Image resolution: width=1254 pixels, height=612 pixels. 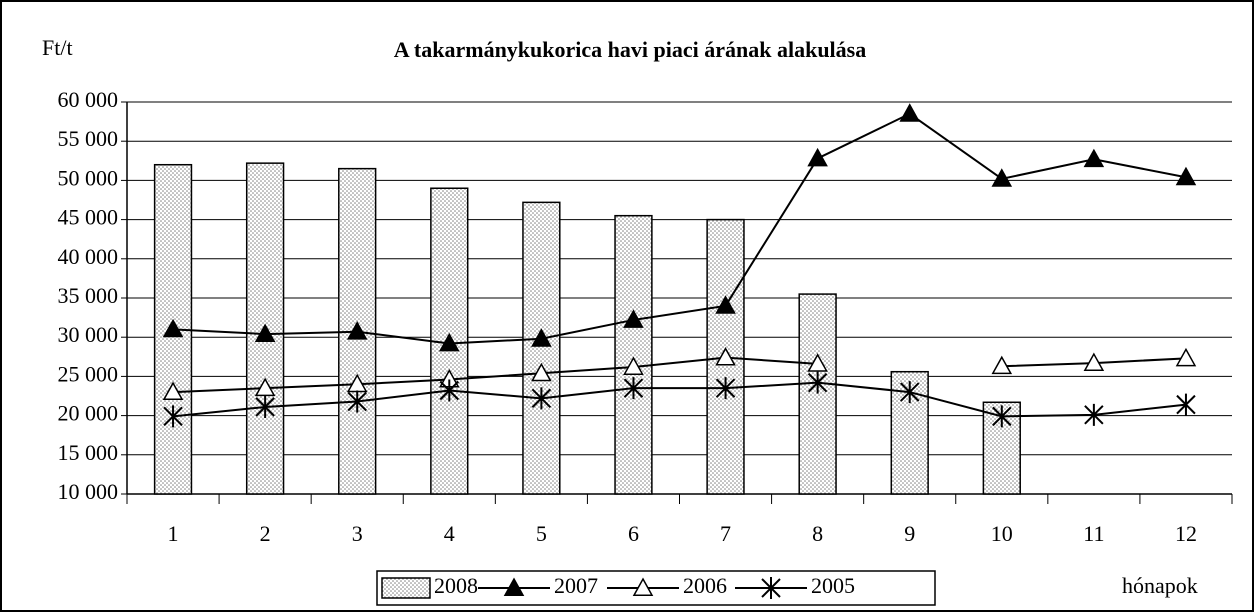 I want to click on legend-label: 2008, so click(x=456, y=585).